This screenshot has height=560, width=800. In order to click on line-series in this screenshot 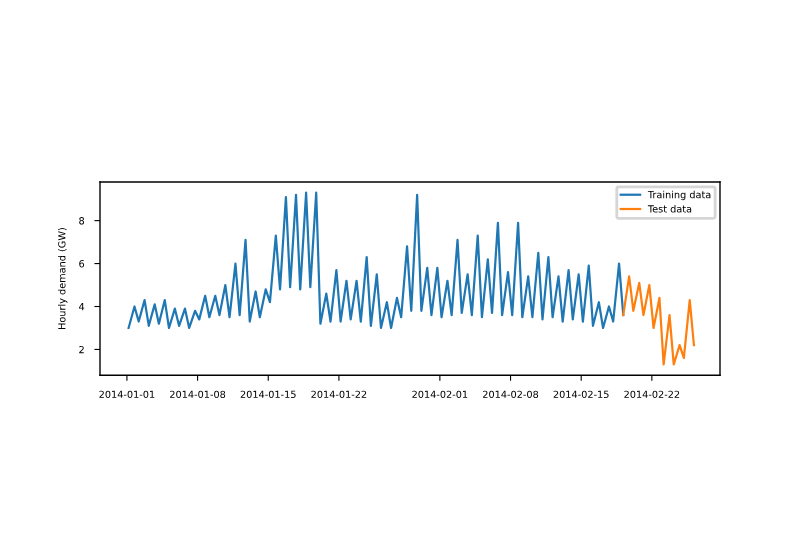, I will do `click(659, 320)`.